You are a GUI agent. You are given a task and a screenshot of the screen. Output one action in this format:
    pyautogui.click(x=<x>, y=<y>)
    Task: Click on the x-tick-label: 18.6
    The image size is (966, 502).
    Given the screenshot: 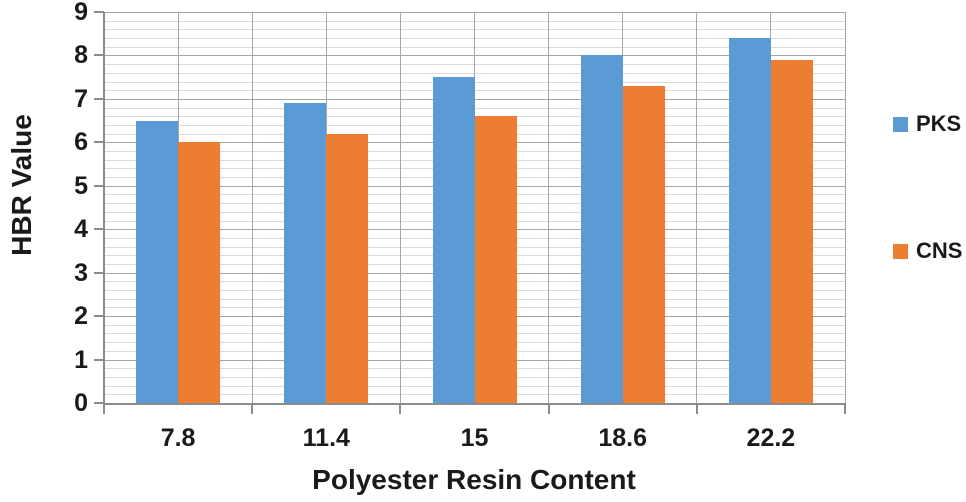 What is the action you would take?
    pyautogui.click(x=623, y=438)
    